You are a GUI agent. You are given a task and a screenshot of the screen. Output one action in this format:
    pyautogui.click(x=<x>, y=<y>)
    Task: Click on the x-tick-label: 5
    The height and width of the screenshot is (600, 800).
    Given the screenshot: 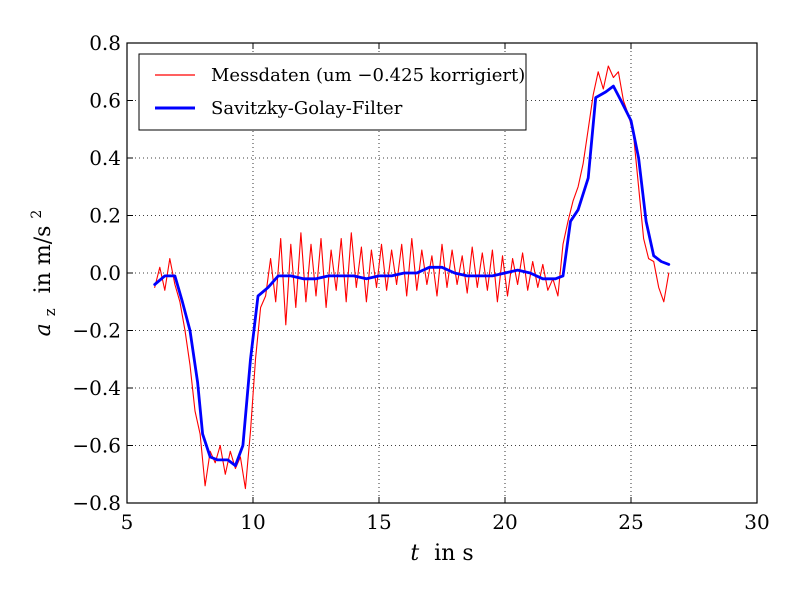 What is the action you would take?
    pyautogui.click(x=127, y=522)
    